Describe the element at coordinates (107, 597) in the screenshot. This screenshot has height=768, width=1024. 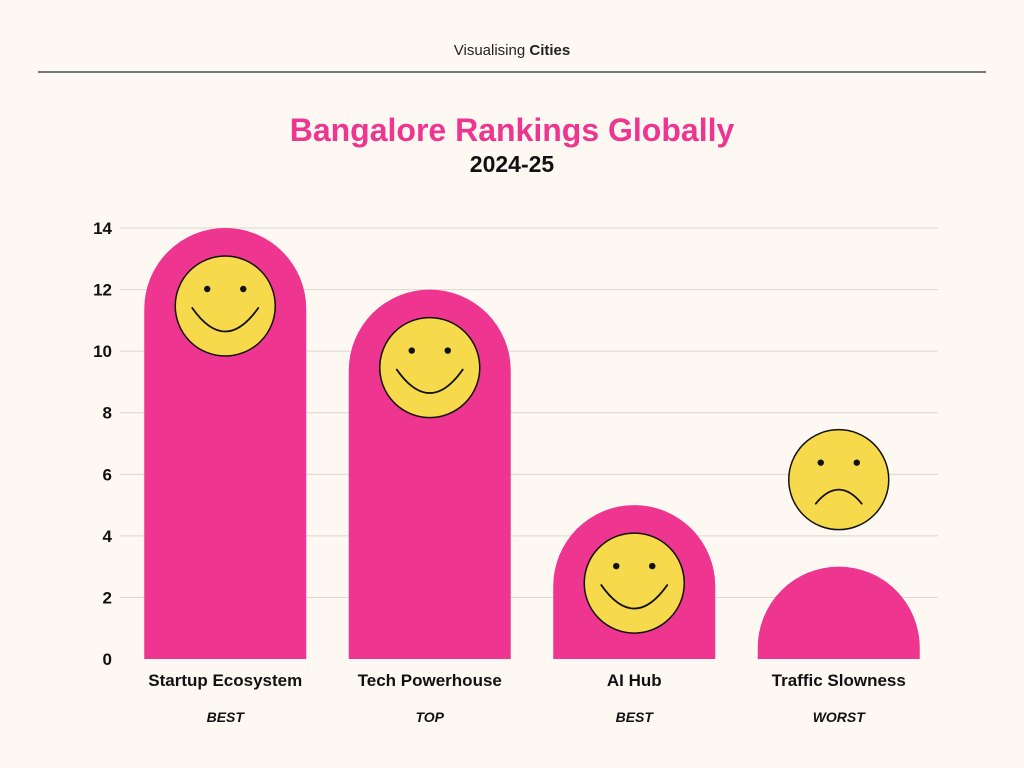
I see `y-tick-label-1: 2` at that location.